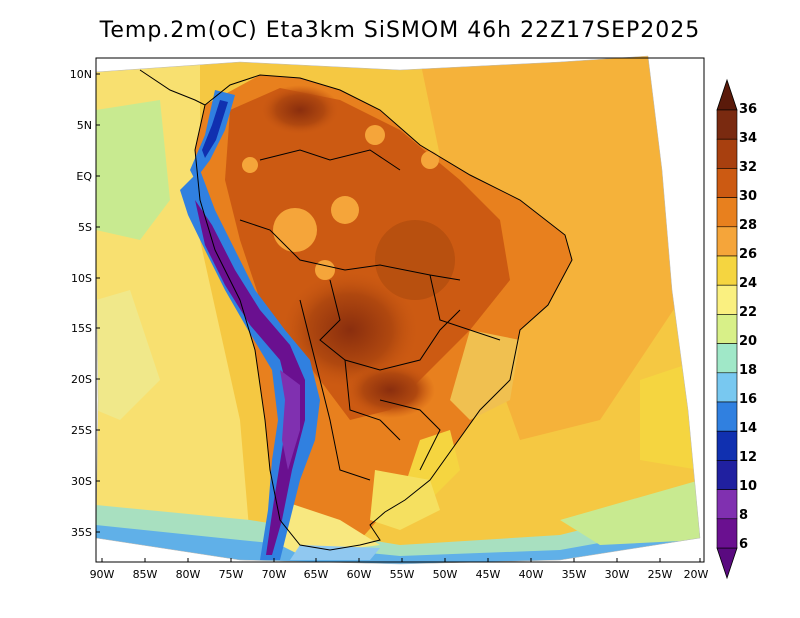 The height and width of the screenshot is (618, 800). What do you see at coordinates (359, 574) in the screenshot?
I see `lon-label: 60W` at bounding box center [359, 574].